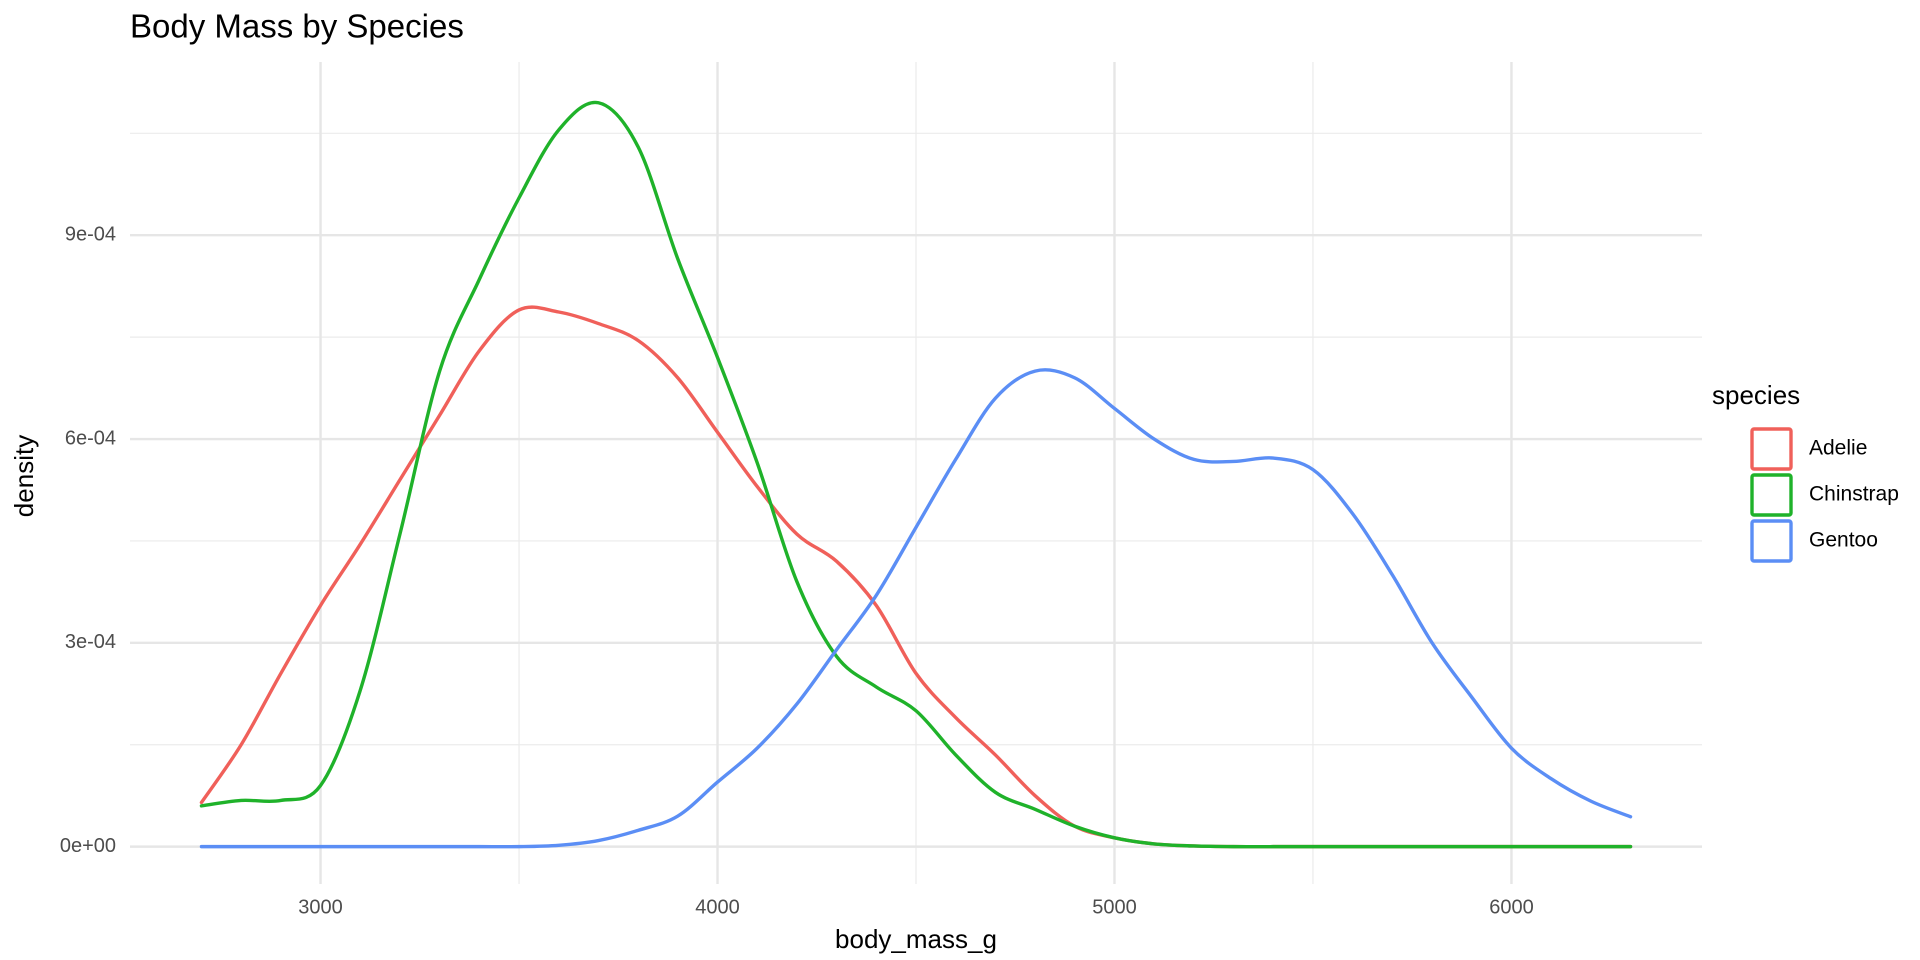 The width and height of the screenshot is (1920, 960). Describe the element at coordinates (1838, 448) in the screenshot. I see `legend-label: Adelie` at that location.